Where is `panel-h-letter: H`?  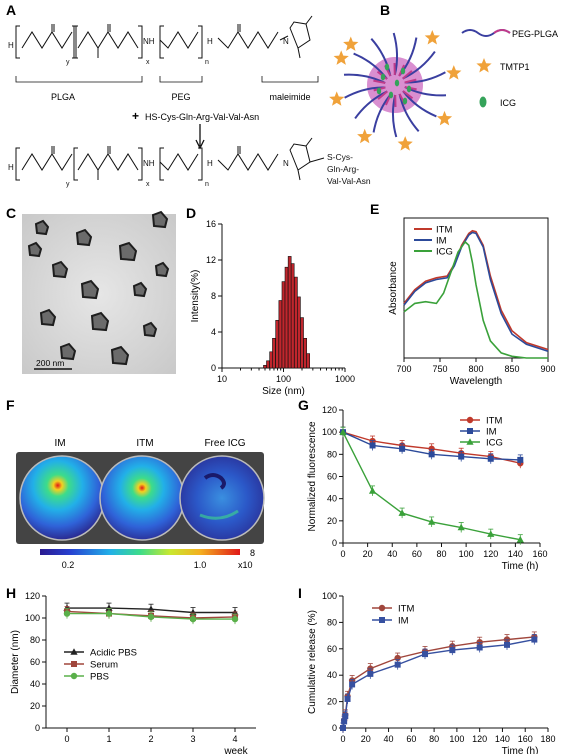
panel-h-letter: H is located at coordinates (11, 593).